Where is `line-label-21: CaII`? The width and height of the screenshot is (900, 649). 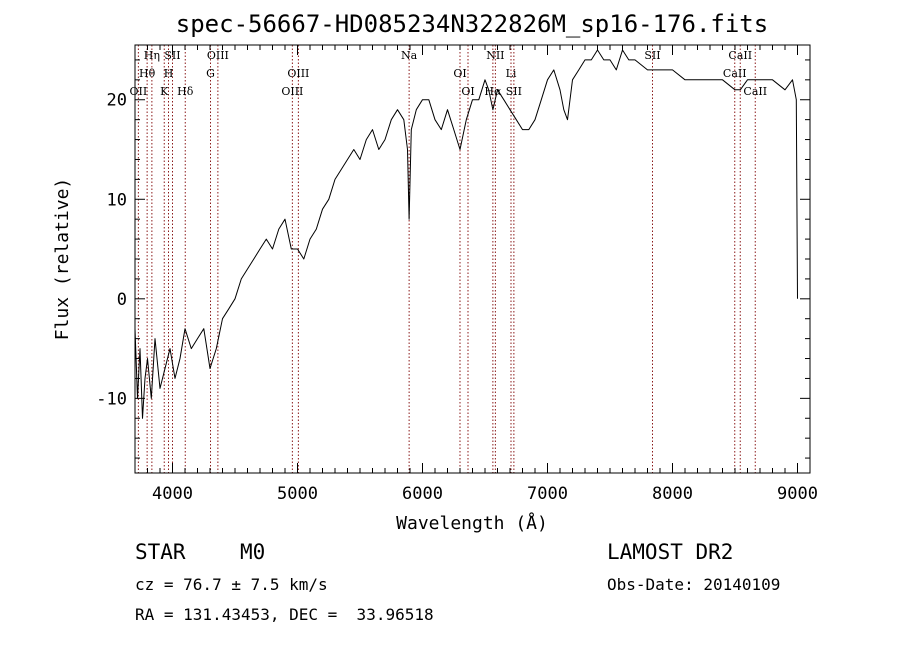
line-label-21: CaII is located at coordinates (755, 91).